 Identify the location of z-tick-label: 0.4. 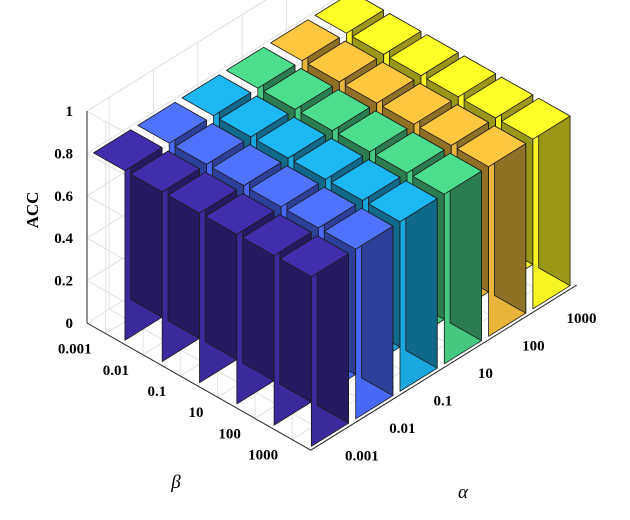
(63, 239).